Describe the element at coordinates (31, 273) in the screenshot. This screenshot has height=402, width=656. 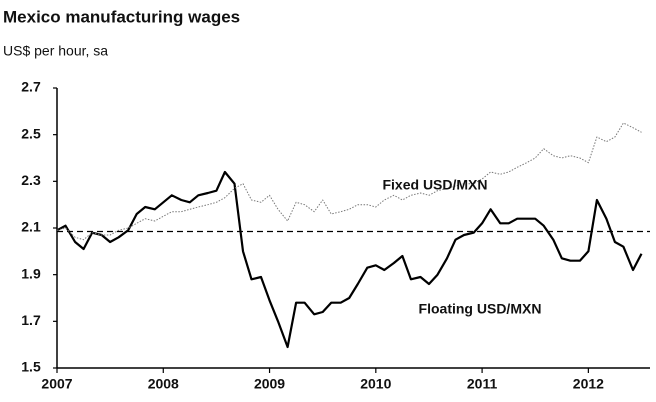
I see `y-tick-label: 1.9` at that location.